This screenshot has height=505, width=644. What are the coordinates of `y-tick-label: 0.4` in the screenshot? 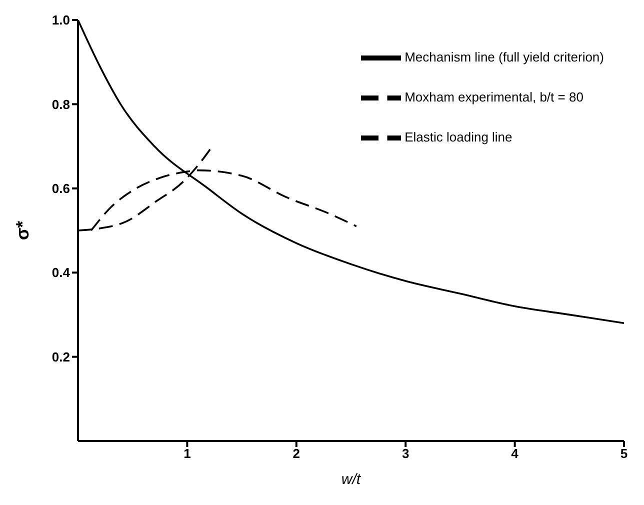 It's located at (61, 272).